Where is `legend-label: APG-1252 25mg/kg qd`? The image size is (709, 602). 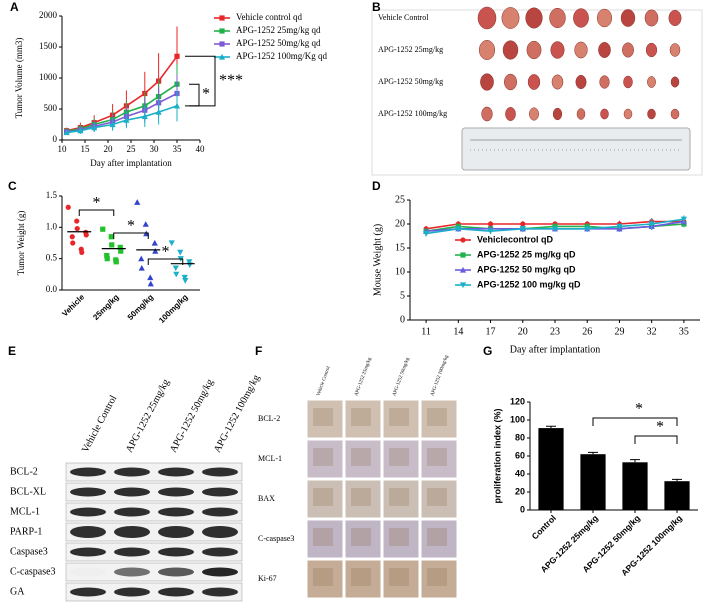 legend-label: APG-1252 25mg/kg qd is located at coordinates (278, 30).